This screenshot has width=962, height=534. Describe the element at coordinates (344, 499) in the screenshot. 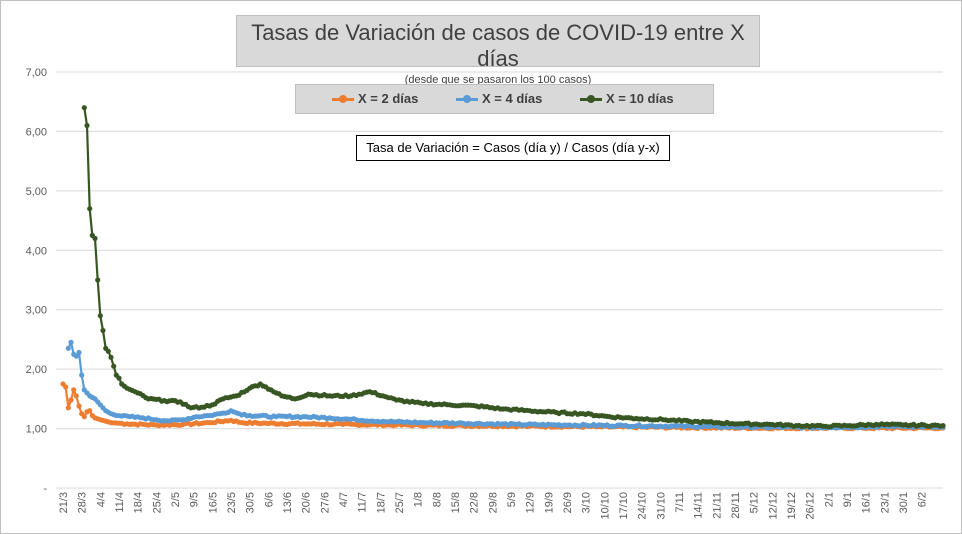

I see `x-tick-label: 4/7` at that location.